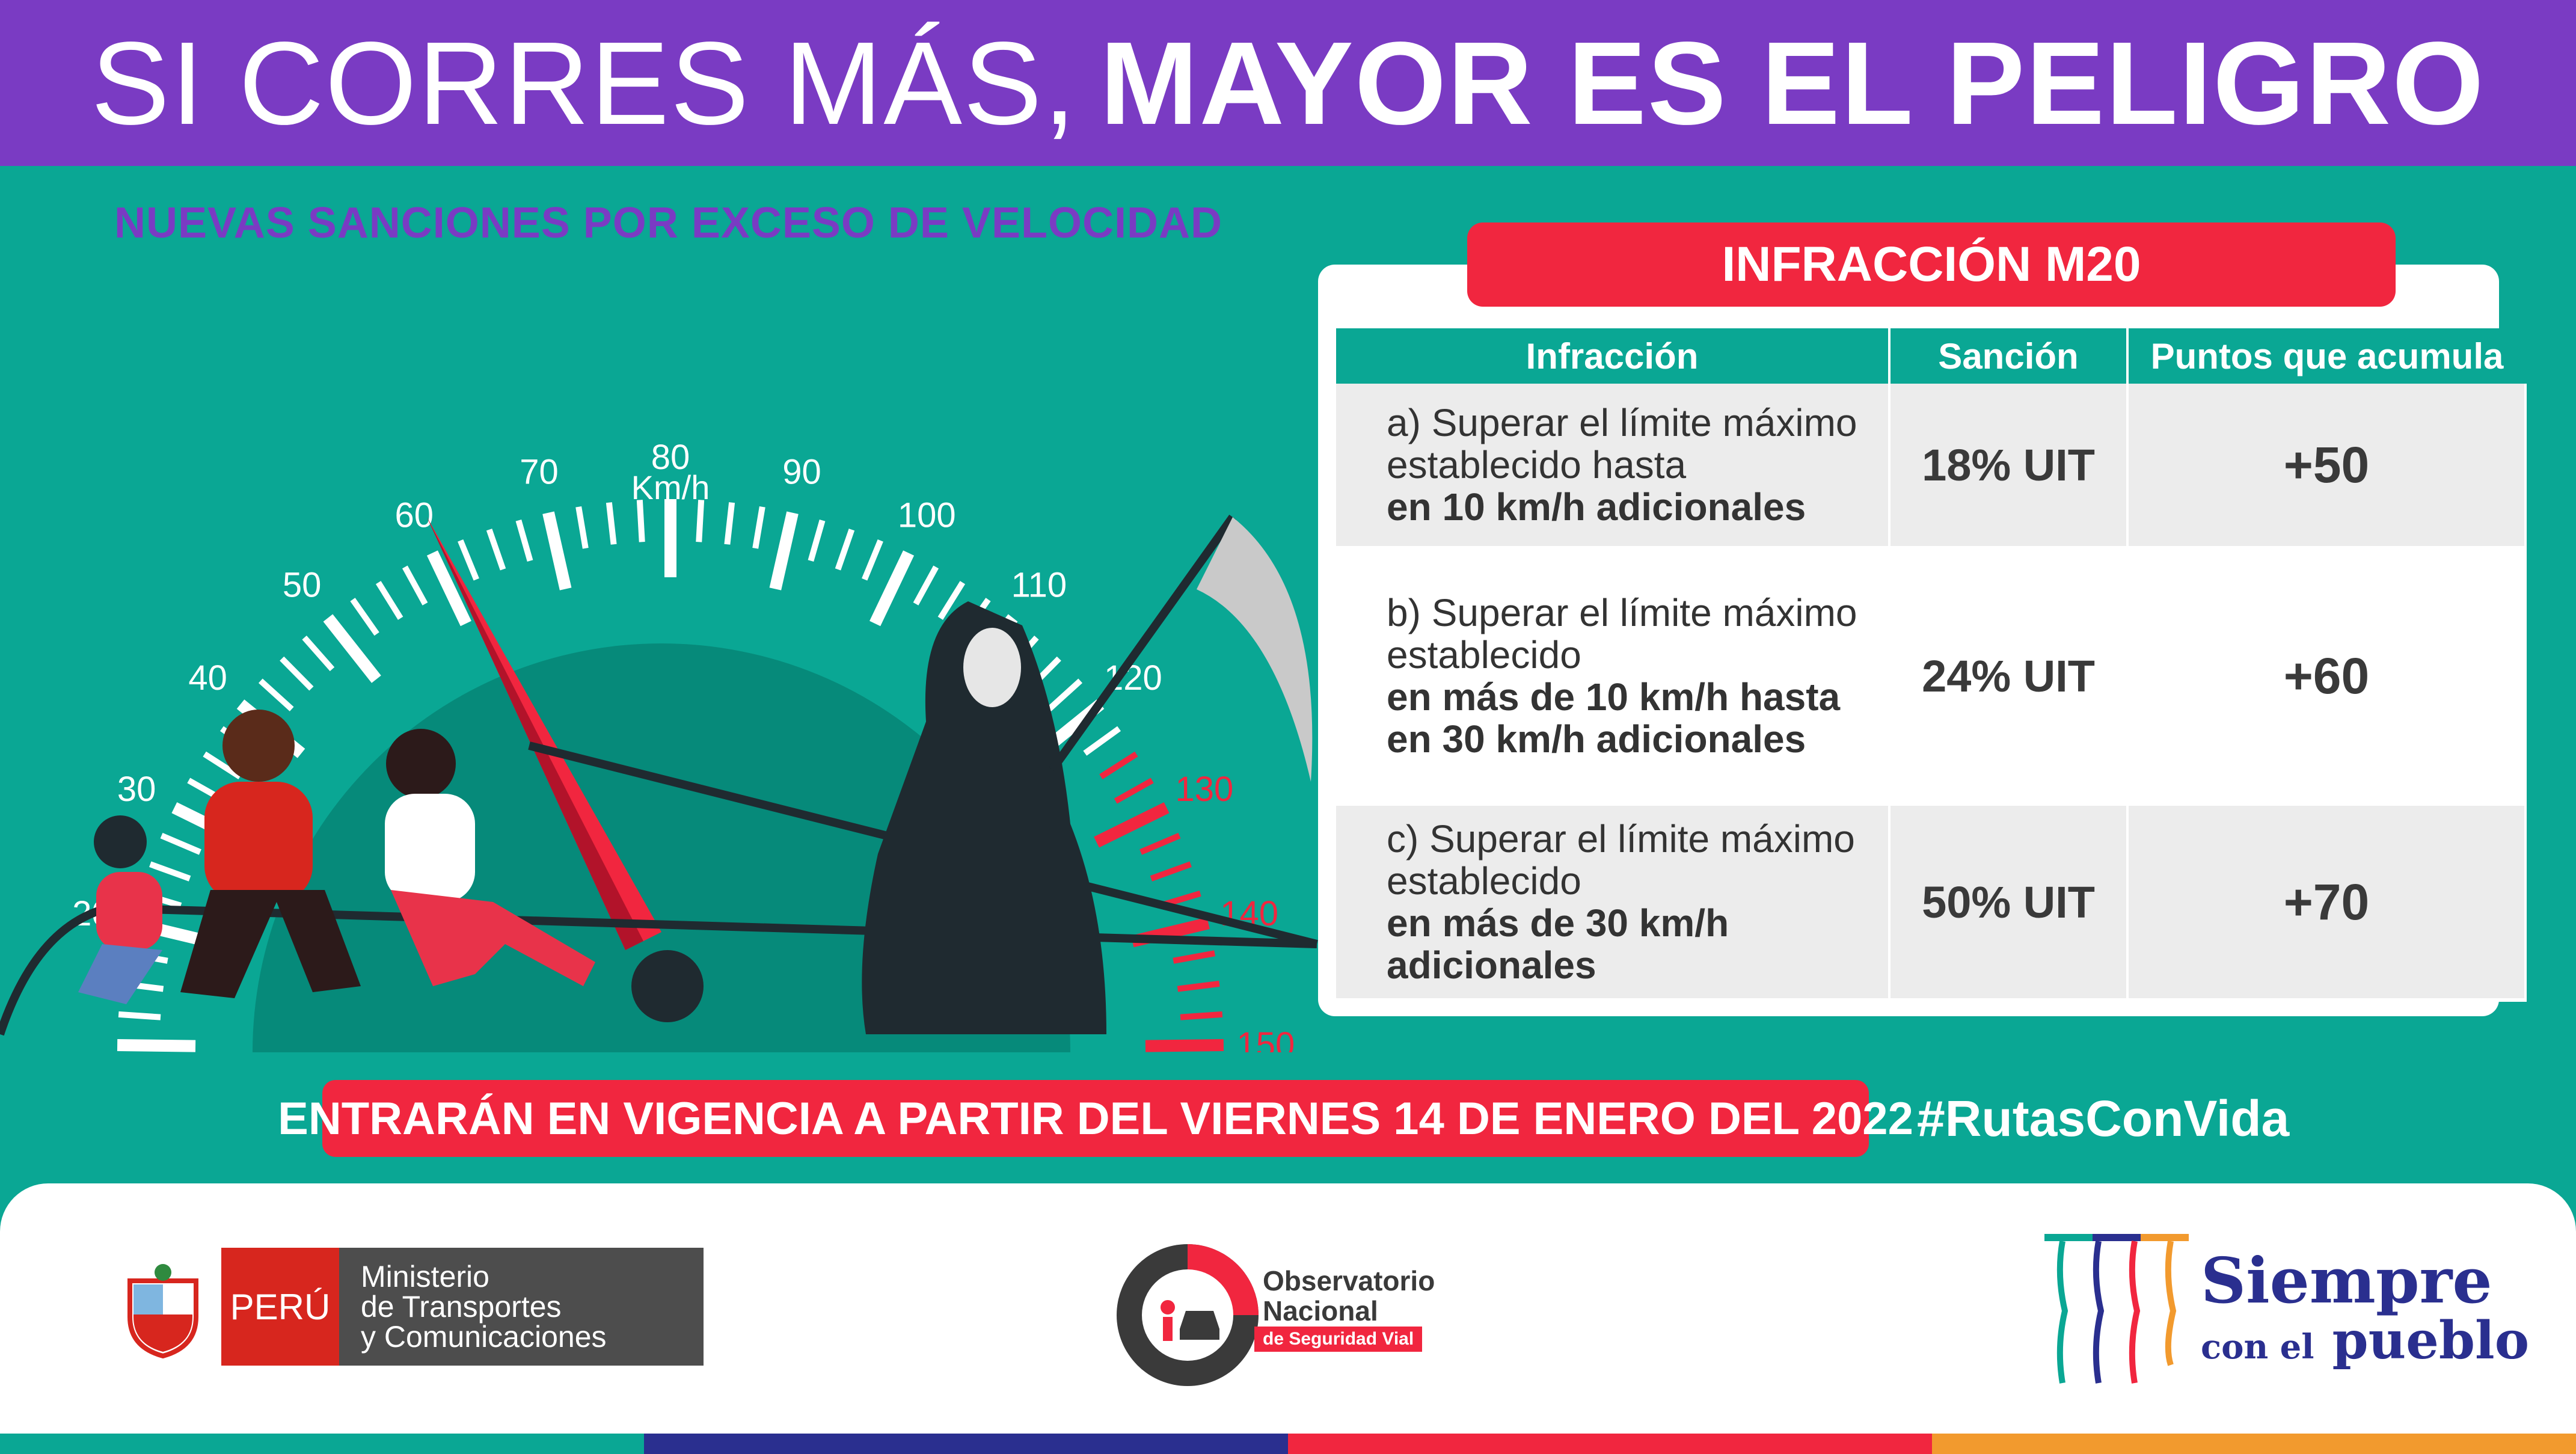  What do you see at coordinates (984, 818) in the screenshot?
I see `reaper-cloak` at bounding box center [984, 818].